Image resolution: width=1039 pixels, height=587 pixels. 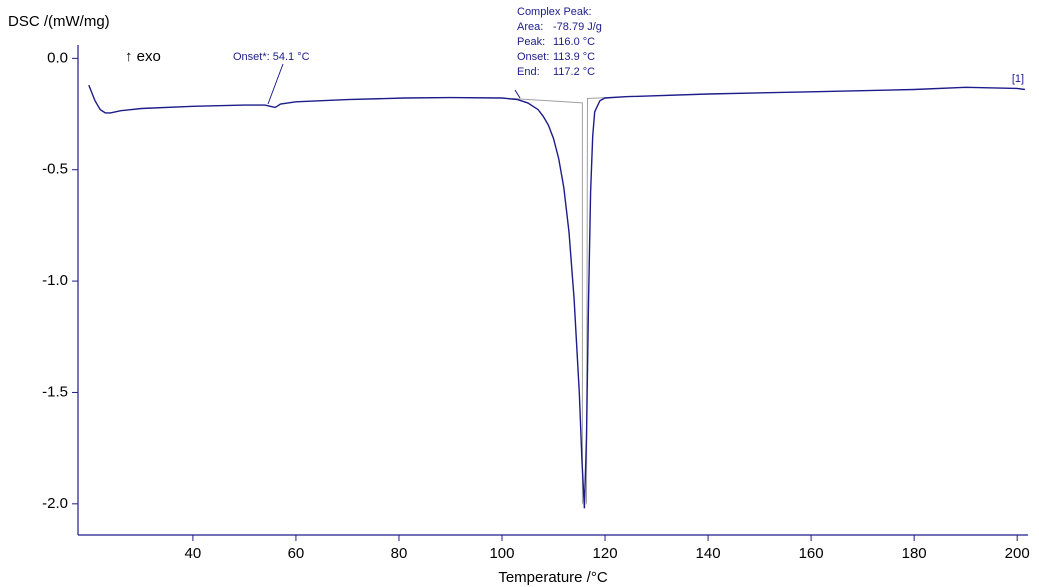 What do you see at coordinates (605, 553) in the screenshot?
I see `x-tick-label: 120` at bounding box center [605, 553].